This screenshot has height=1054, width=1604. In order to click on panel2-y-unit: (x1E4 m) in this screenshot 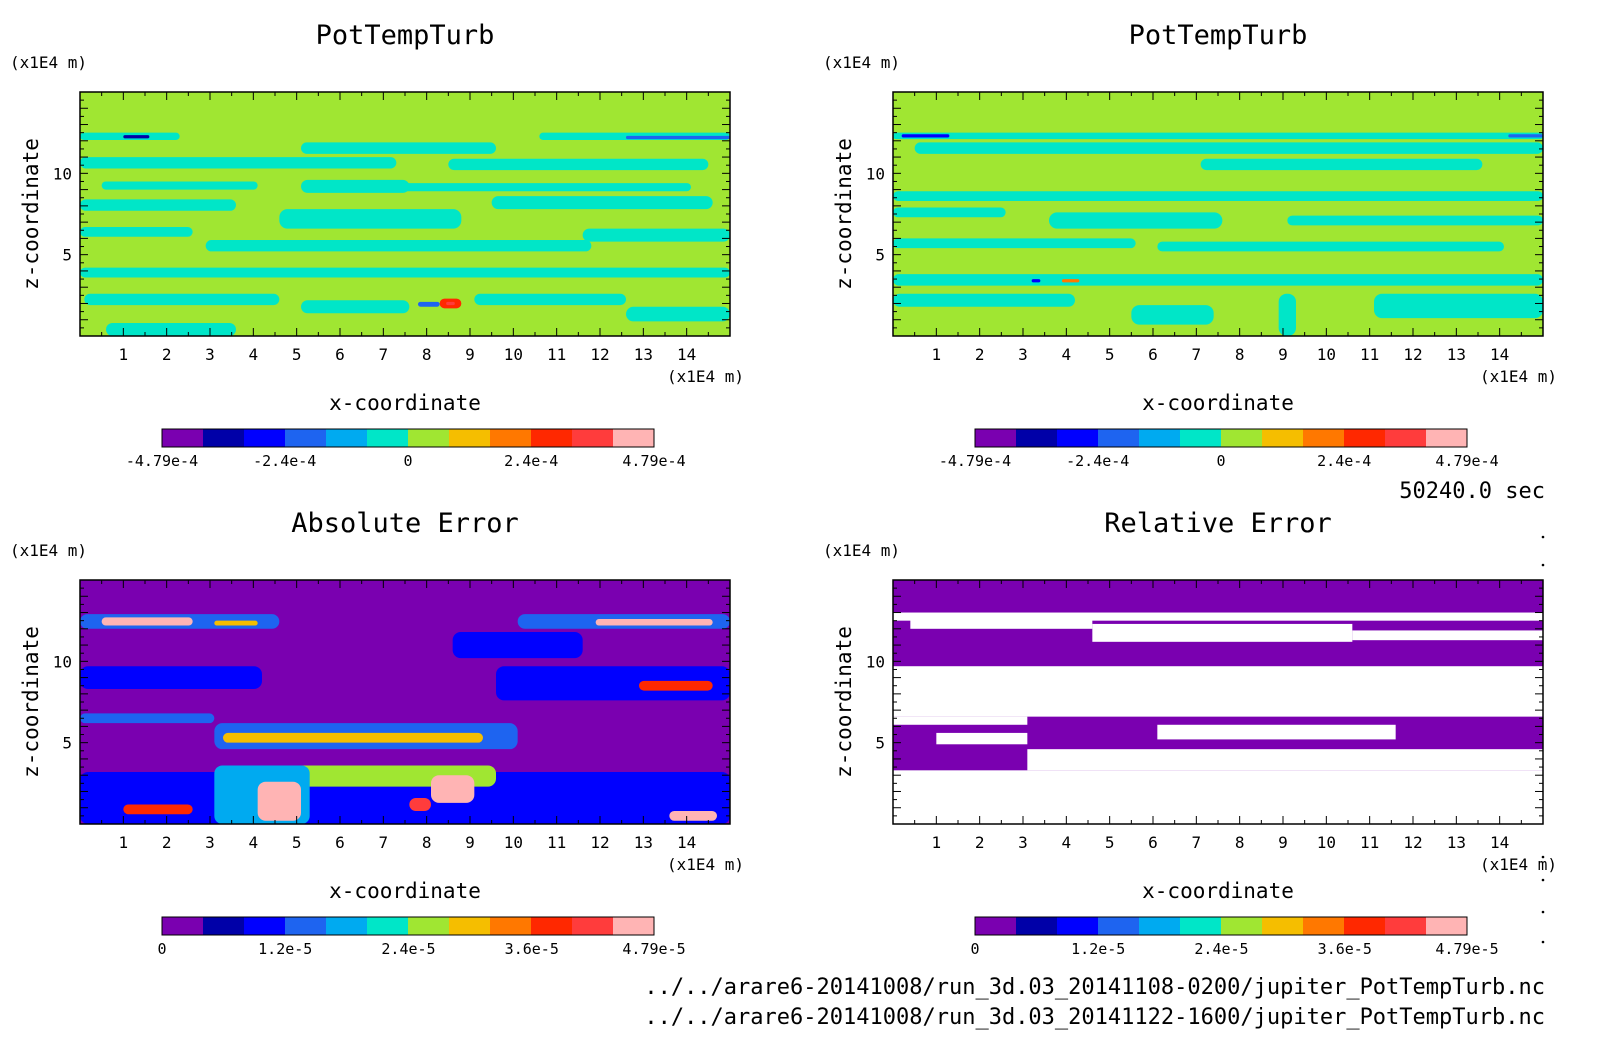, I will do `click(861, 62)`.